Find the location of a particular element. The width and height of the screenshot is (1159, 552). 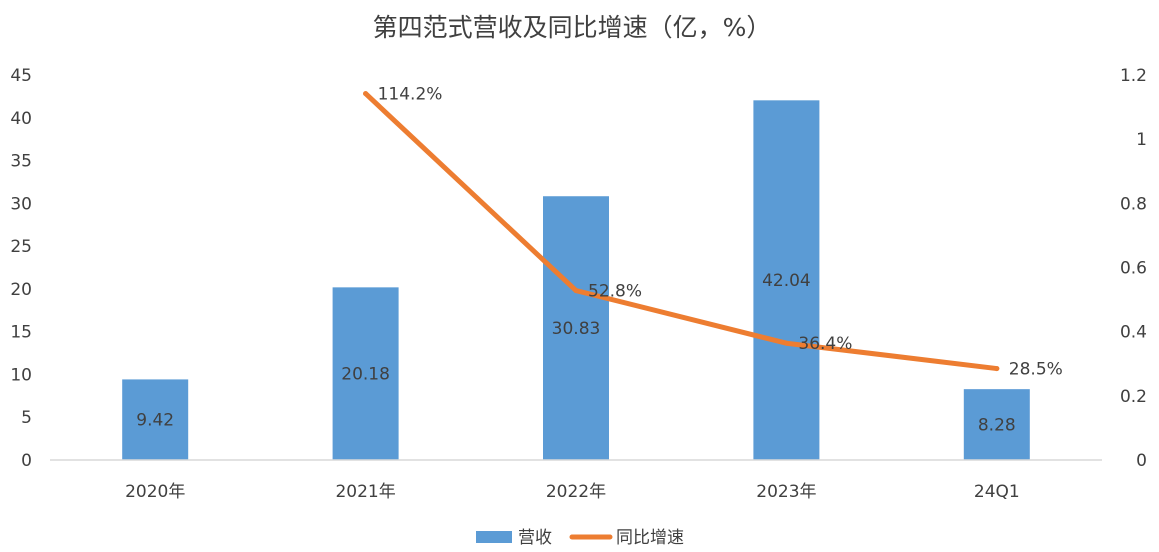

growth-rate-data-label: 36.4% is located at coordinates (825, 344).